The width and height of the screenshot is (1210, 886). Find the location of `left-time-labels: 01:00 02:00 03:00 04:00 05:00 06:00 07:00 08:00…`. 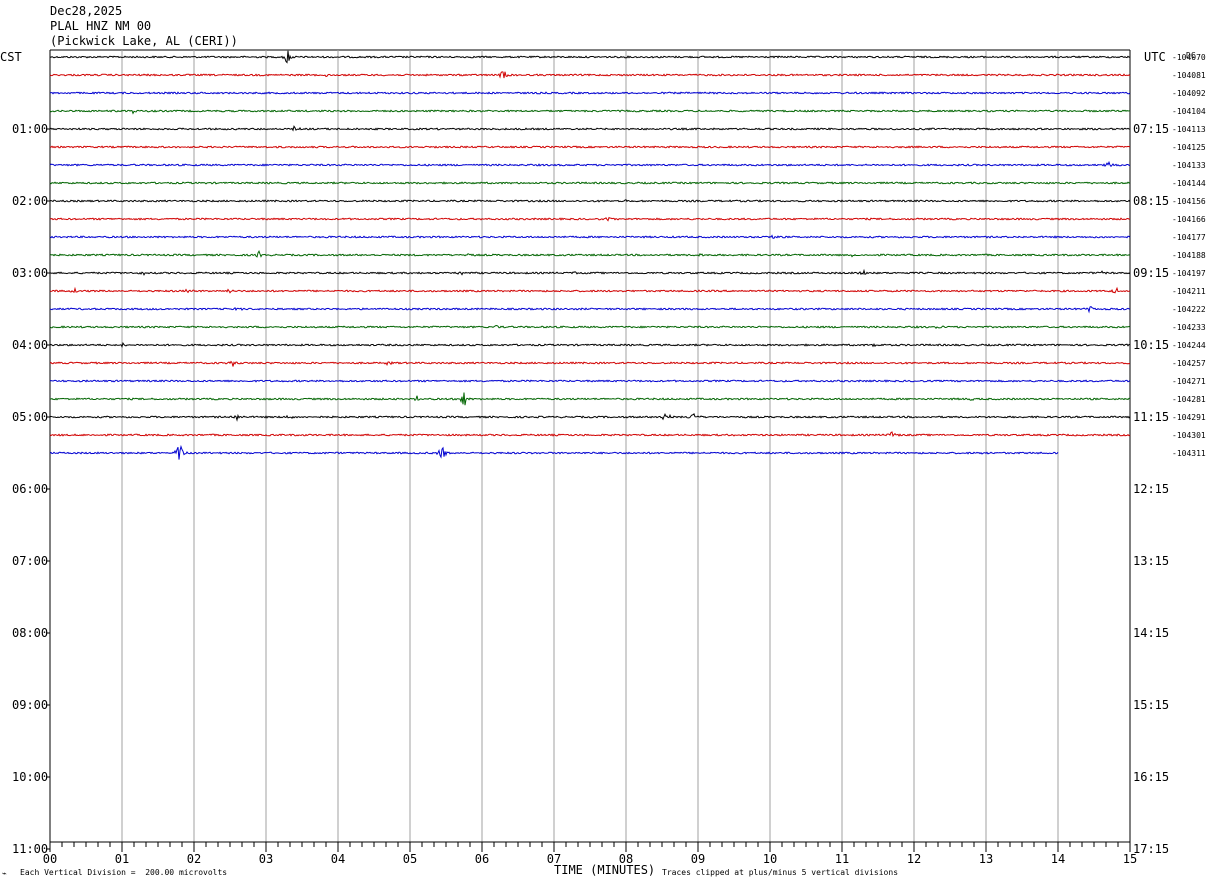

left-time-labels: 01:00 02:00 03:00 04:00 05:00 06:00 07:00 08:00… is located at coordinates (31, 489).